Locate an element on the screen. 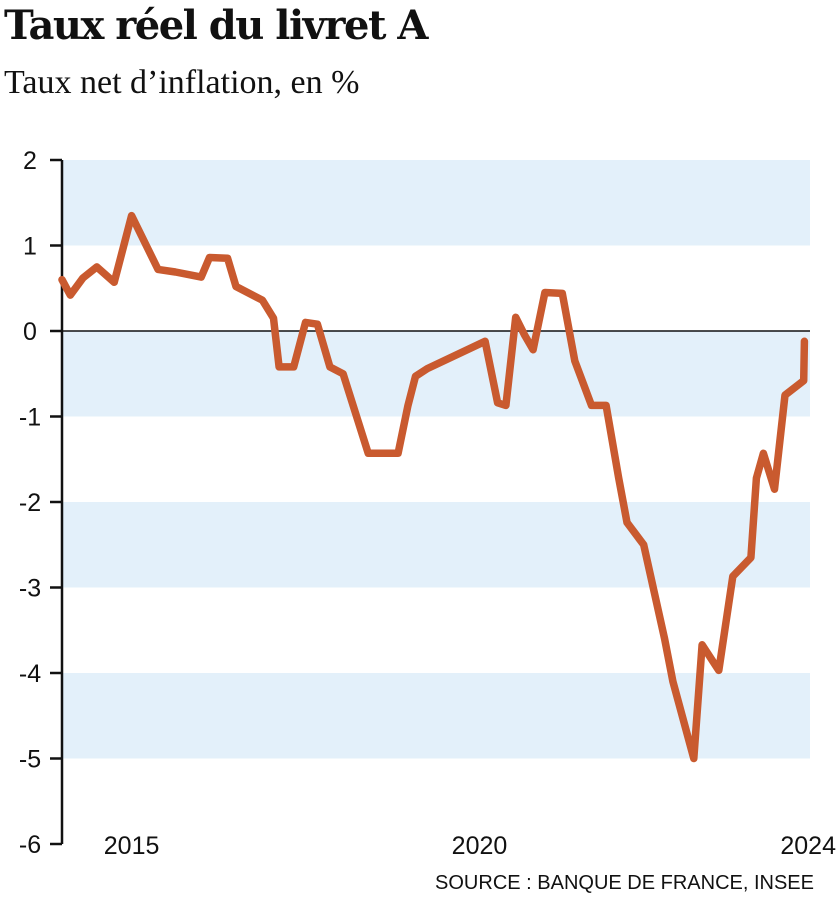 This screenshot has height=923, width=840. chart-subtitle: Taux net d’inflation, en % is located at coordinates (182, 82).